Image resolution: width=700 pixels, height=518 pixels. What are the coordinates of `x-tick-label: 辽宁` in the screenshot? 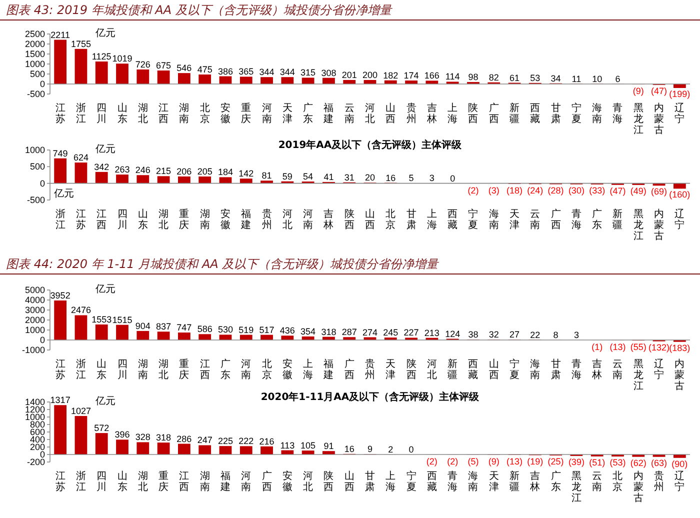 It's located at (679, 481).